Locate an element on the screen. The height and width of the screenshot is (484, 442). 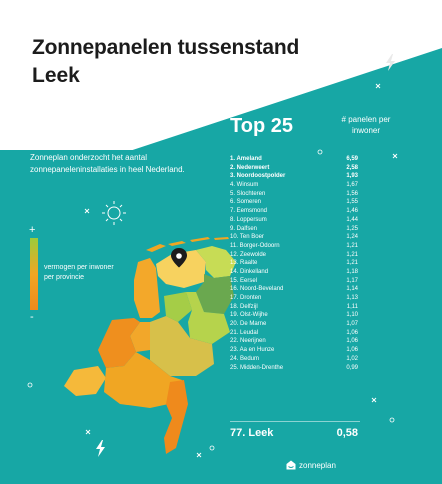
province-groningen is located at coordinates (216, 262).